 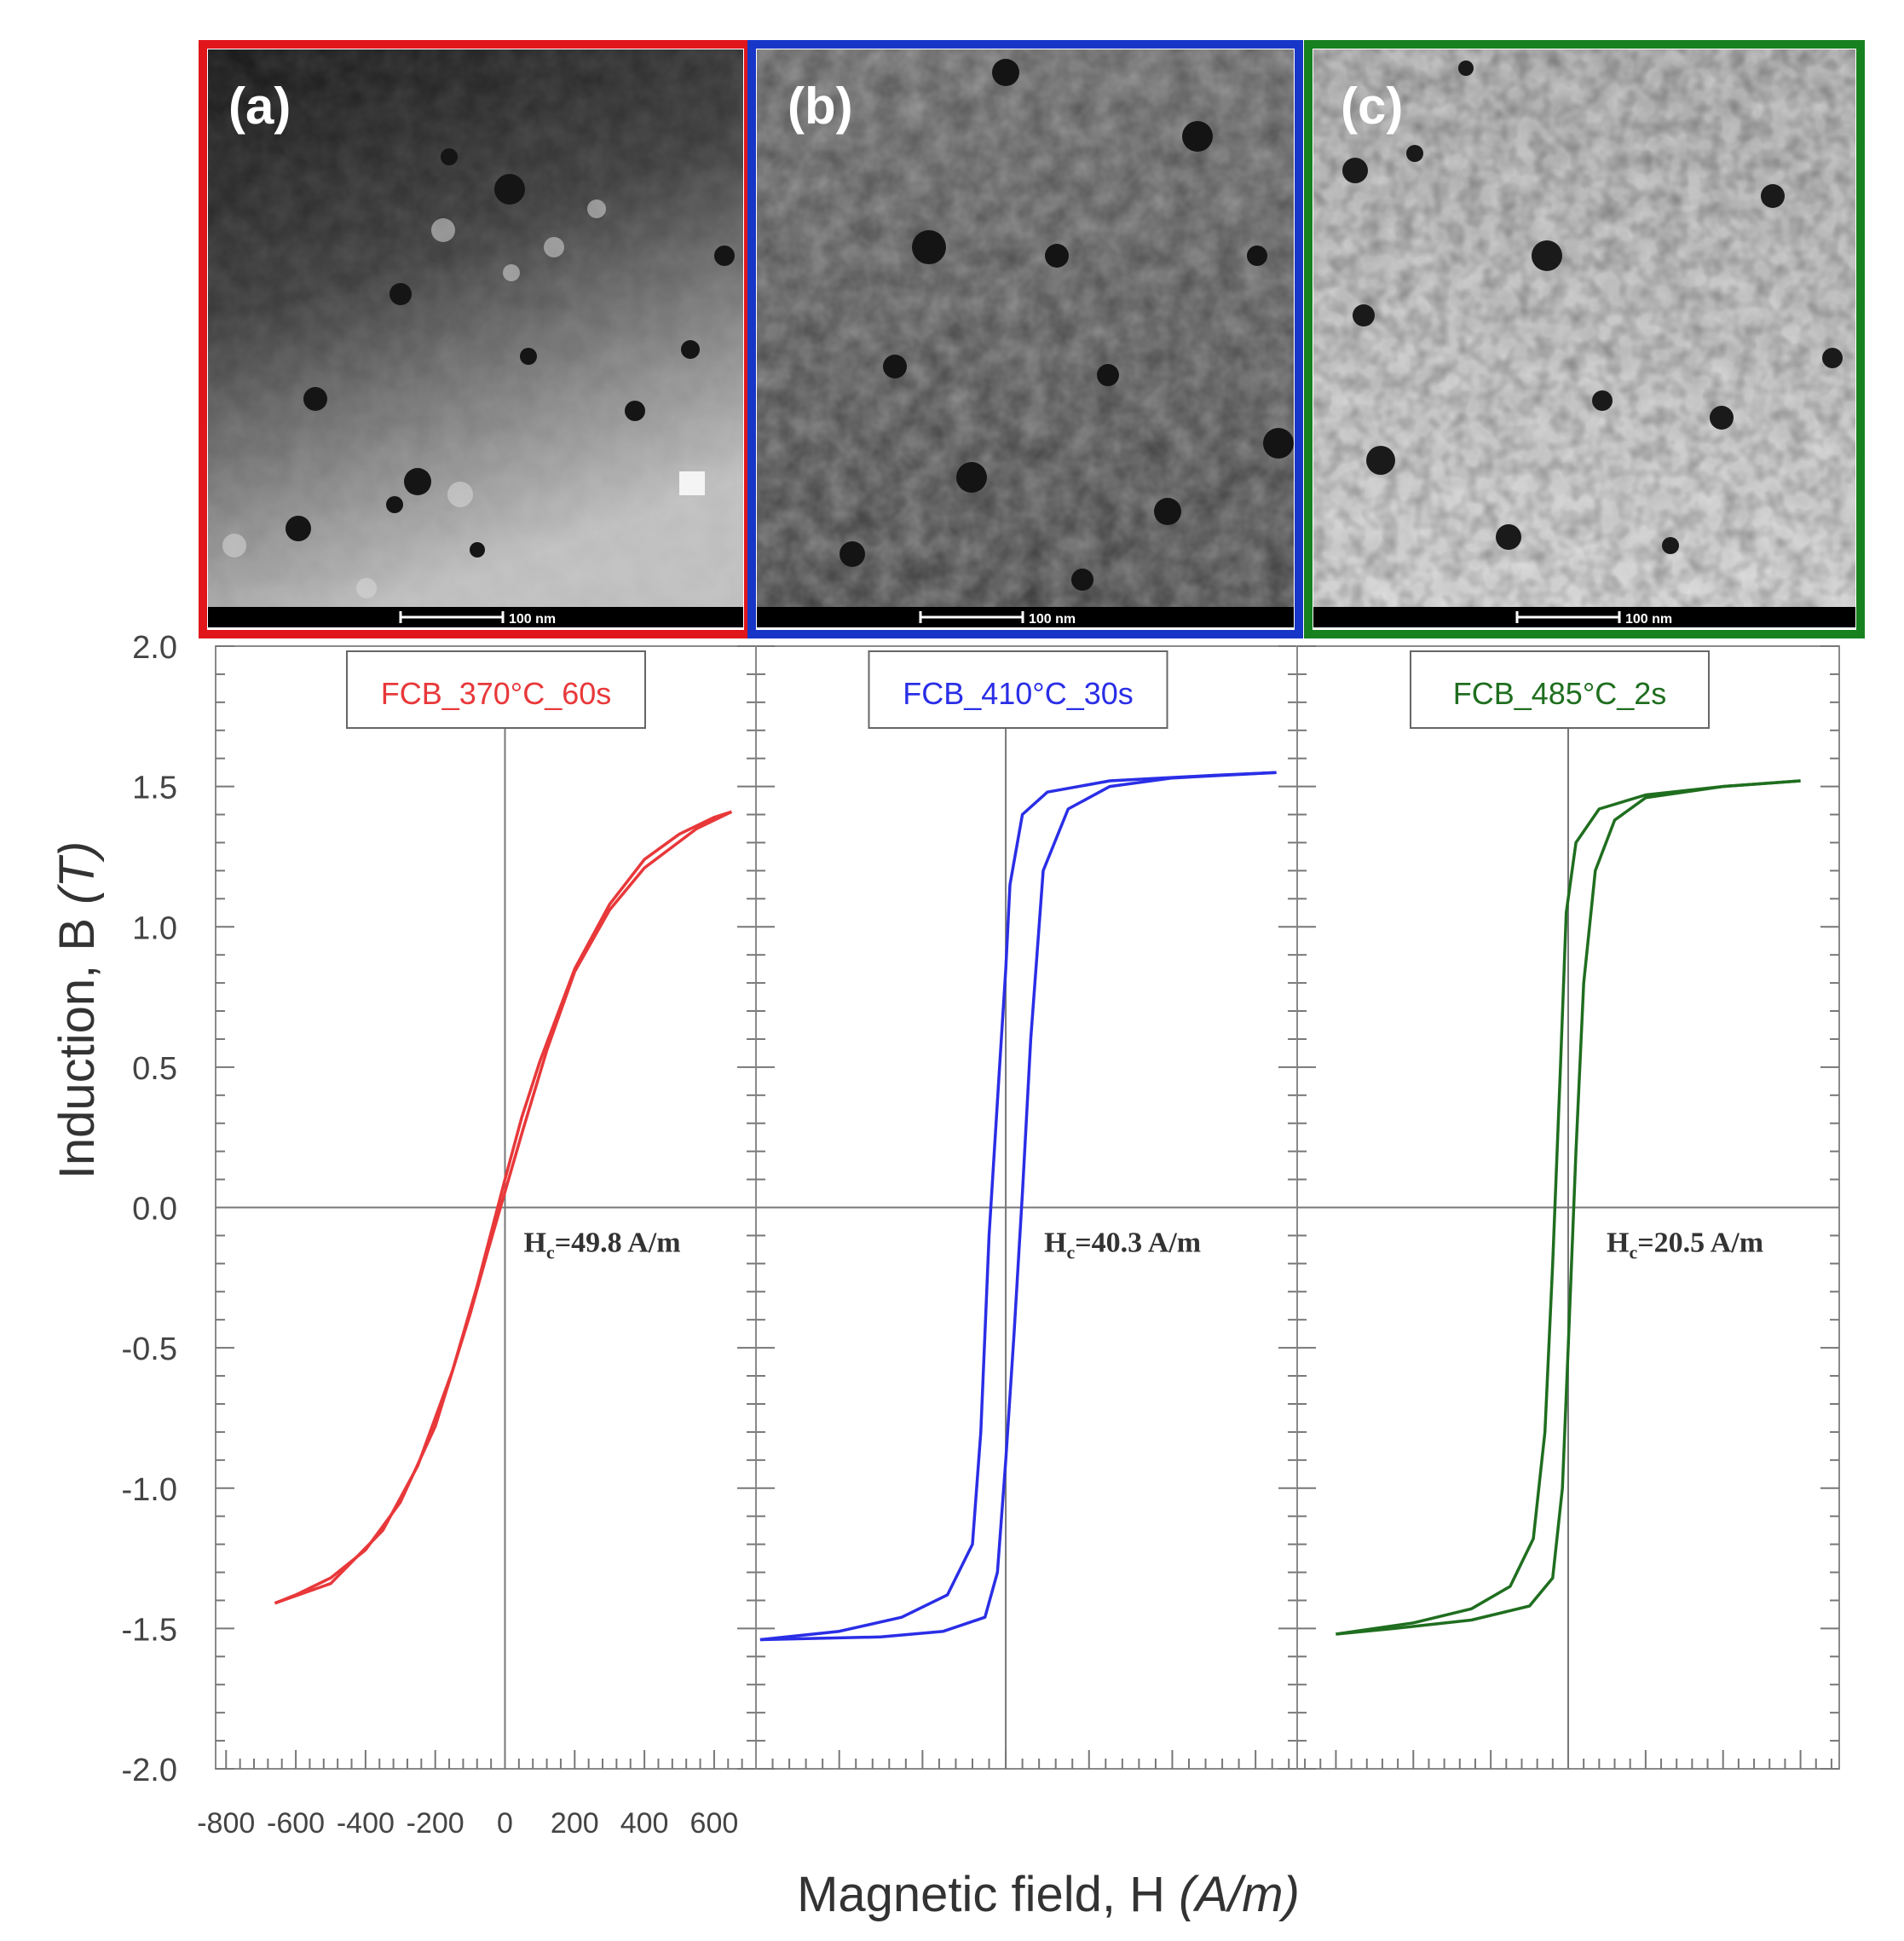 I want to click on micrograph-c-particles, so click(x=1592, y=307).